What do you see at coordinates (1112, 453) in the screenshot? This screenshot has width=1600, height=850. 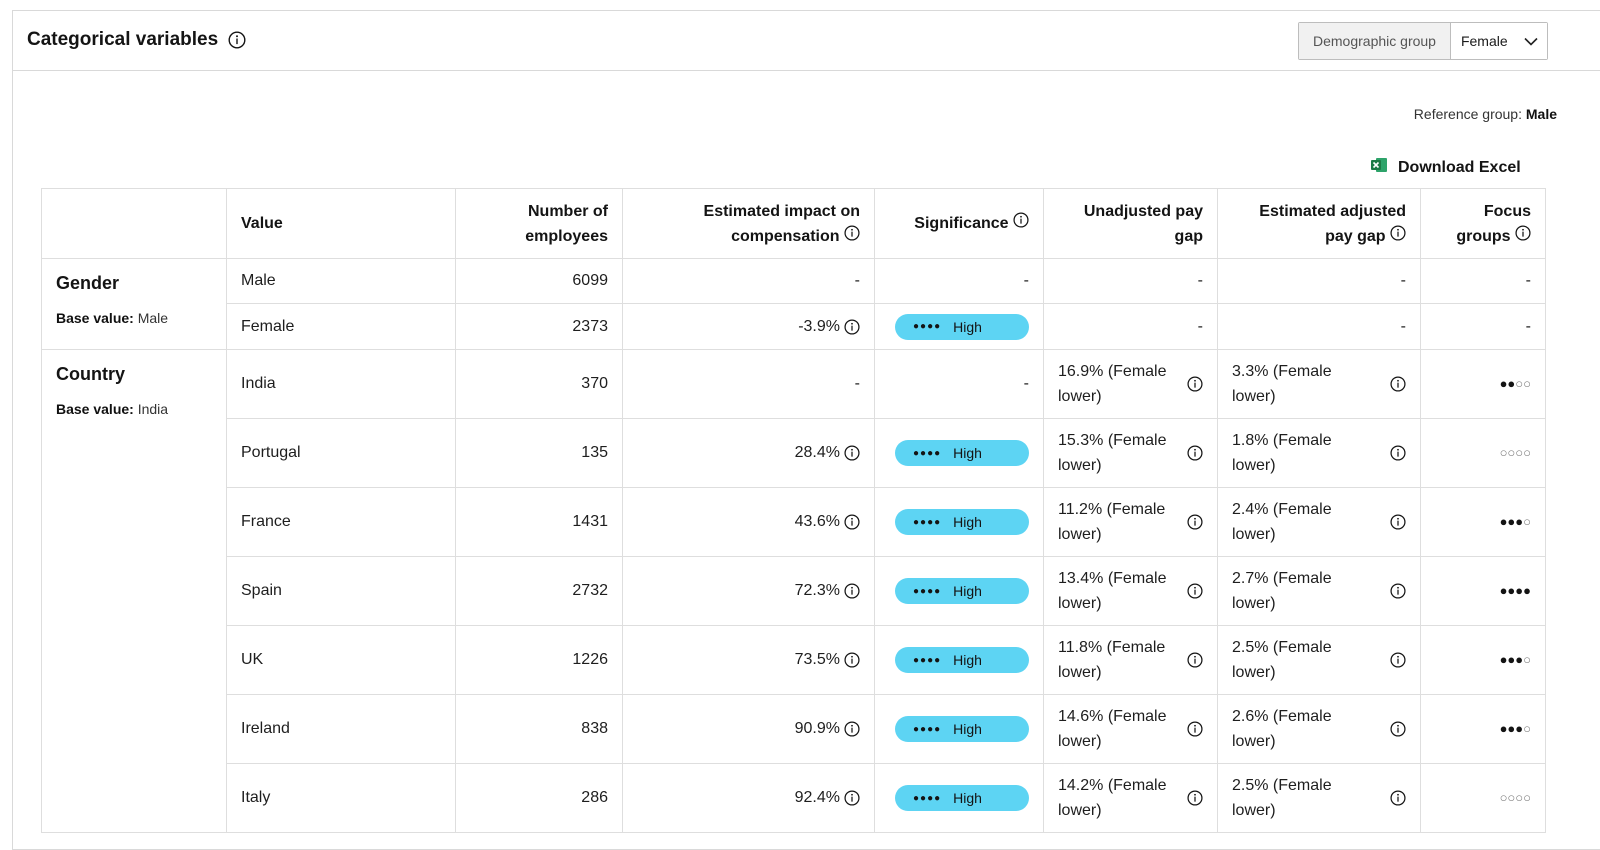 I see `unadjusted-gap-value: 15.3% (Female lower)` at bounding box center [1112, 453].